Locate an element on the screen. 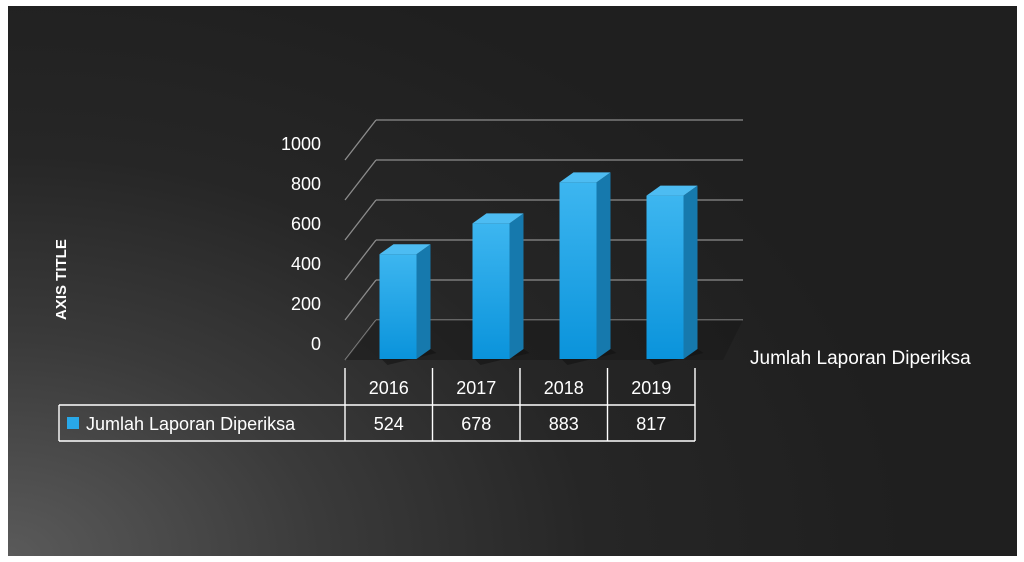 The width and height of the screenshot is (1024, 562). bar-2017 is located at coordinates (501, 289).